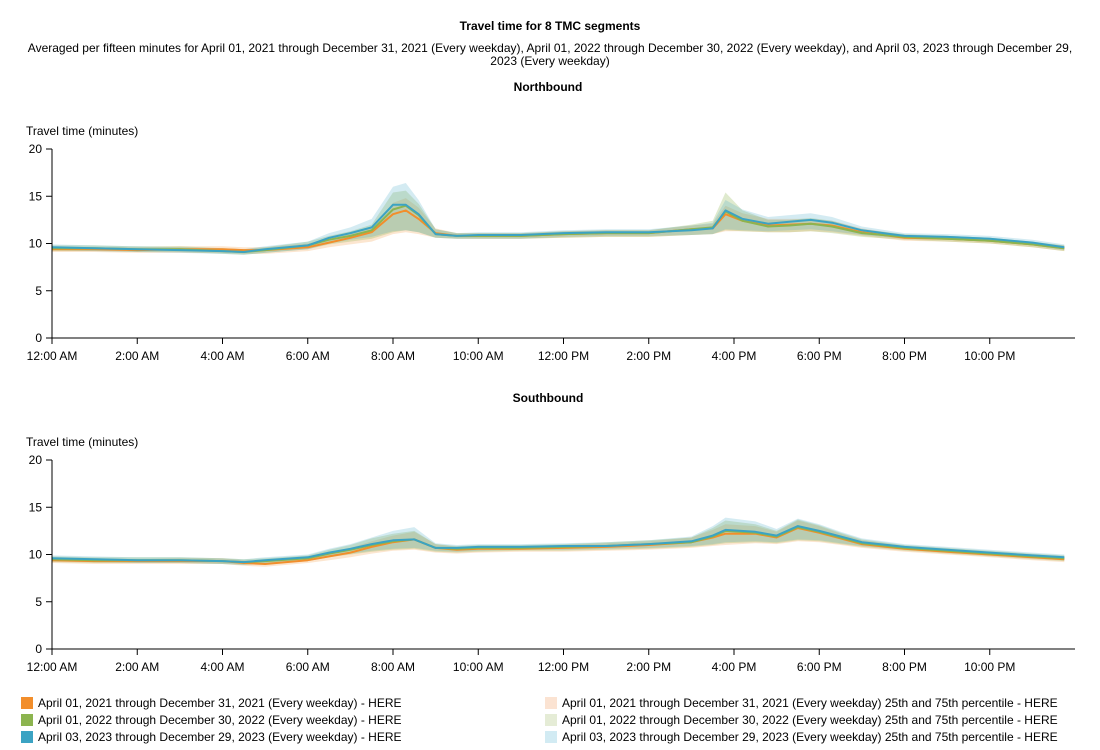 This screenshot has height=750, width=1100. Describe the element at coordinates (36, 555) in the screenshot. I see `southbound-y-tick-label: 10` at that location.